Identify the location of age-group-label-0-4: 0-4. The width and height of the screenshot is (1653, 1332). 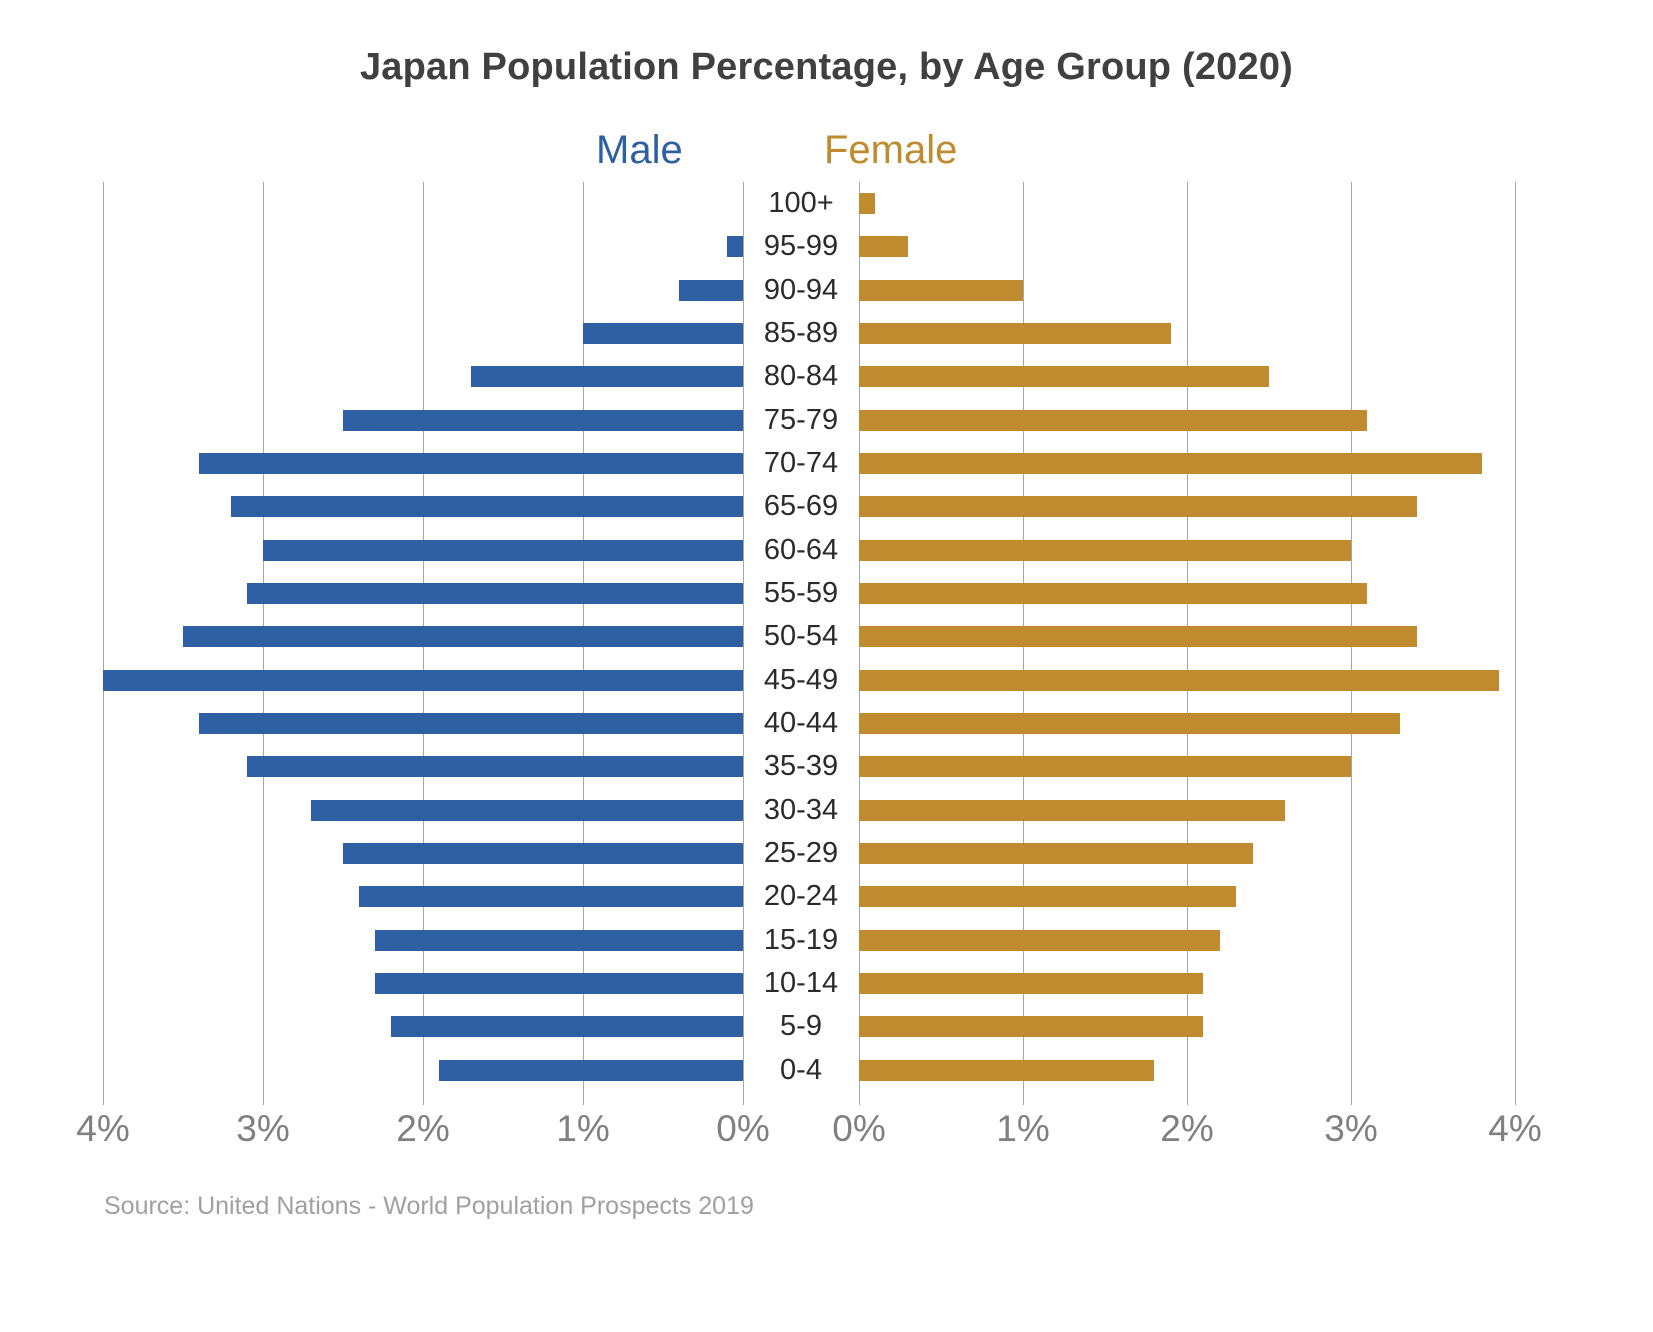
(801, 1069).